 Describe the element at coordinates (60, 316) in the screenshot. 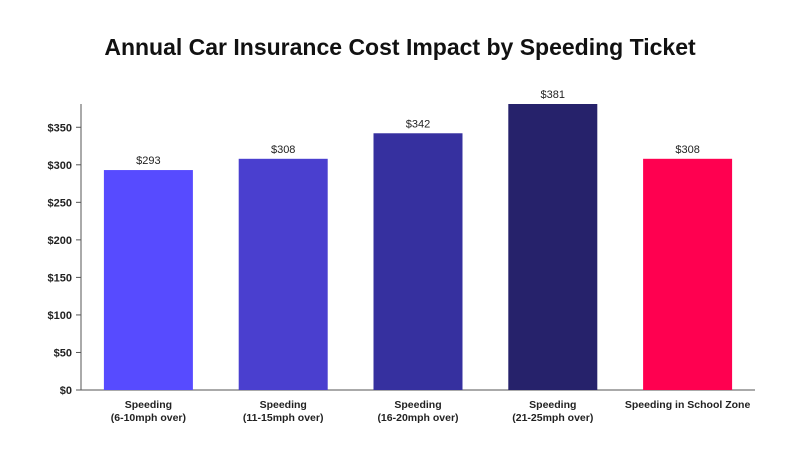

I see `y-tick-label: $100` at that location.